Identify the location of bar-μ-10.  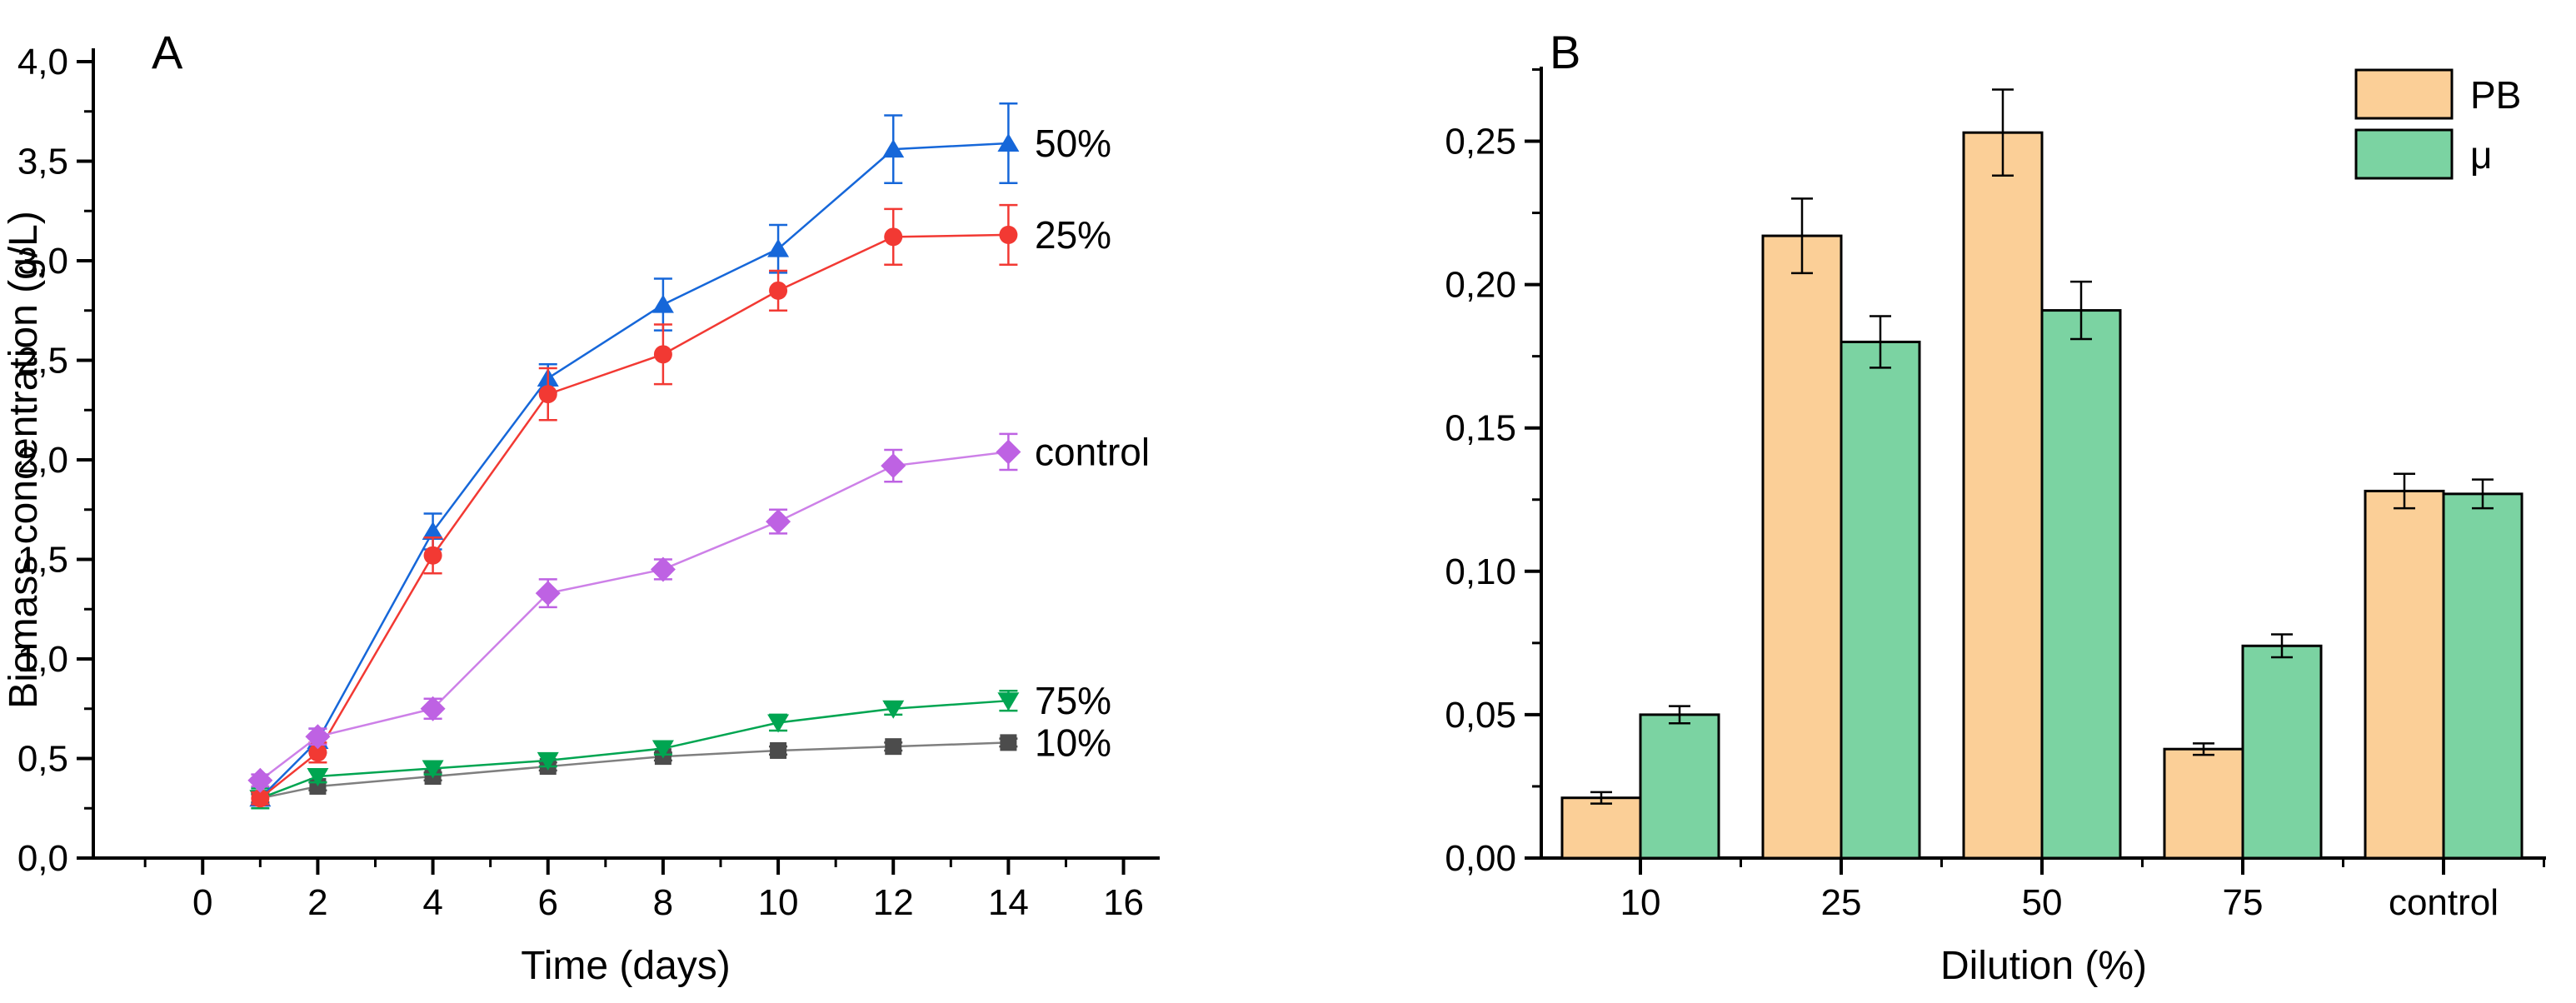
(1679, 786).